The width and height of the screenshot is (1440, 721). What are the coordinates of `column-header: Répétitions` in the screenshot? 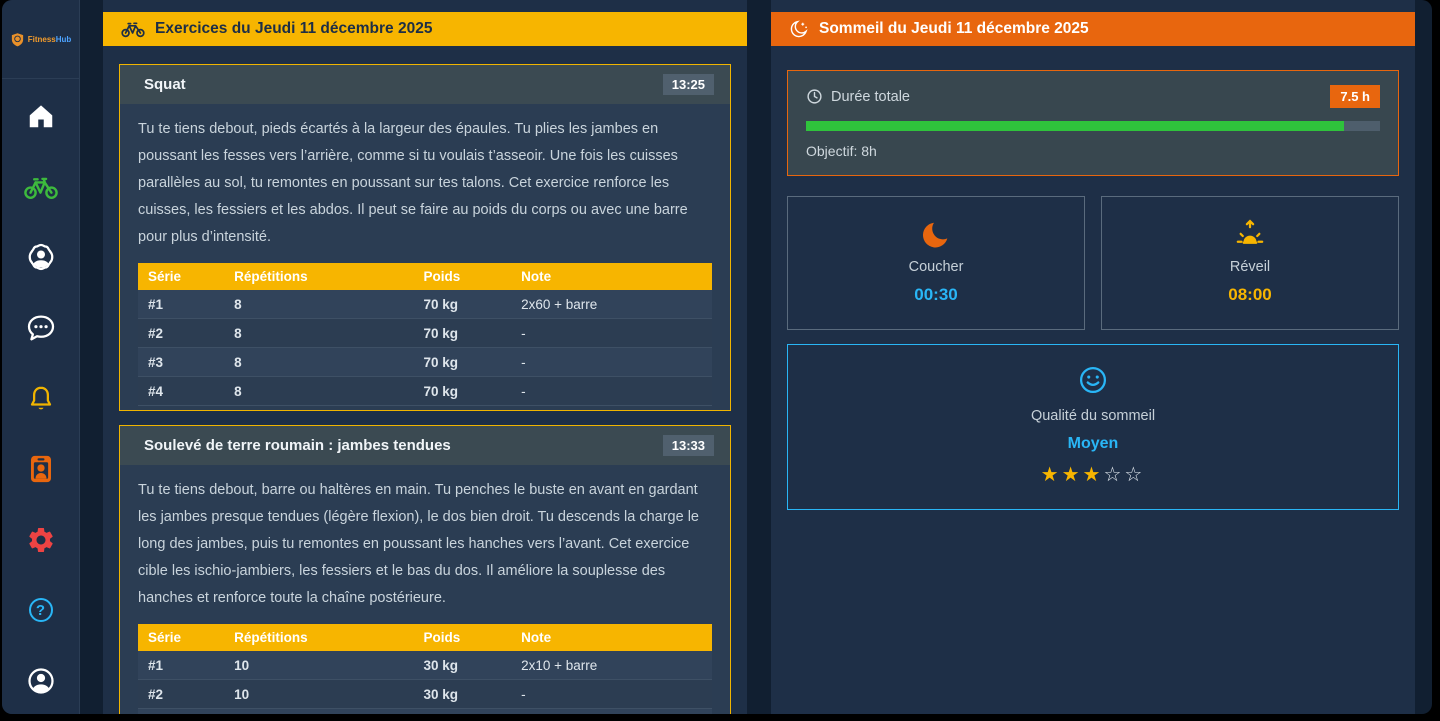 It's located at (319, 637).